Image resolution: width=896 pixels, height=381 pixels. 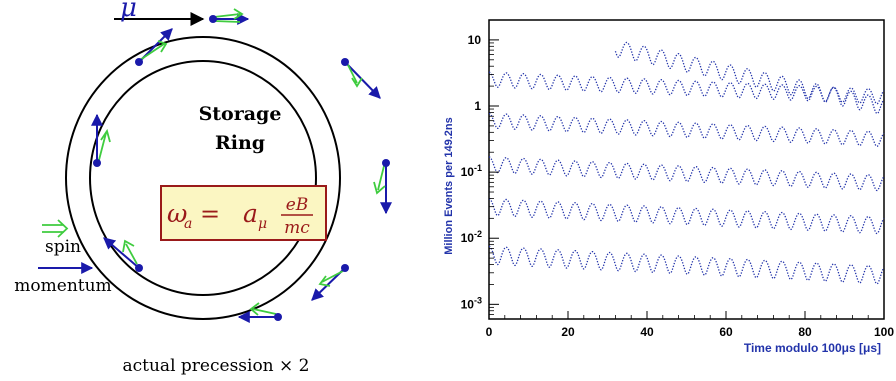 What do you see at coordinates (489, 332) in the screenshot?
I see `x-tick-label: 0` at bounding box center [489, 332].